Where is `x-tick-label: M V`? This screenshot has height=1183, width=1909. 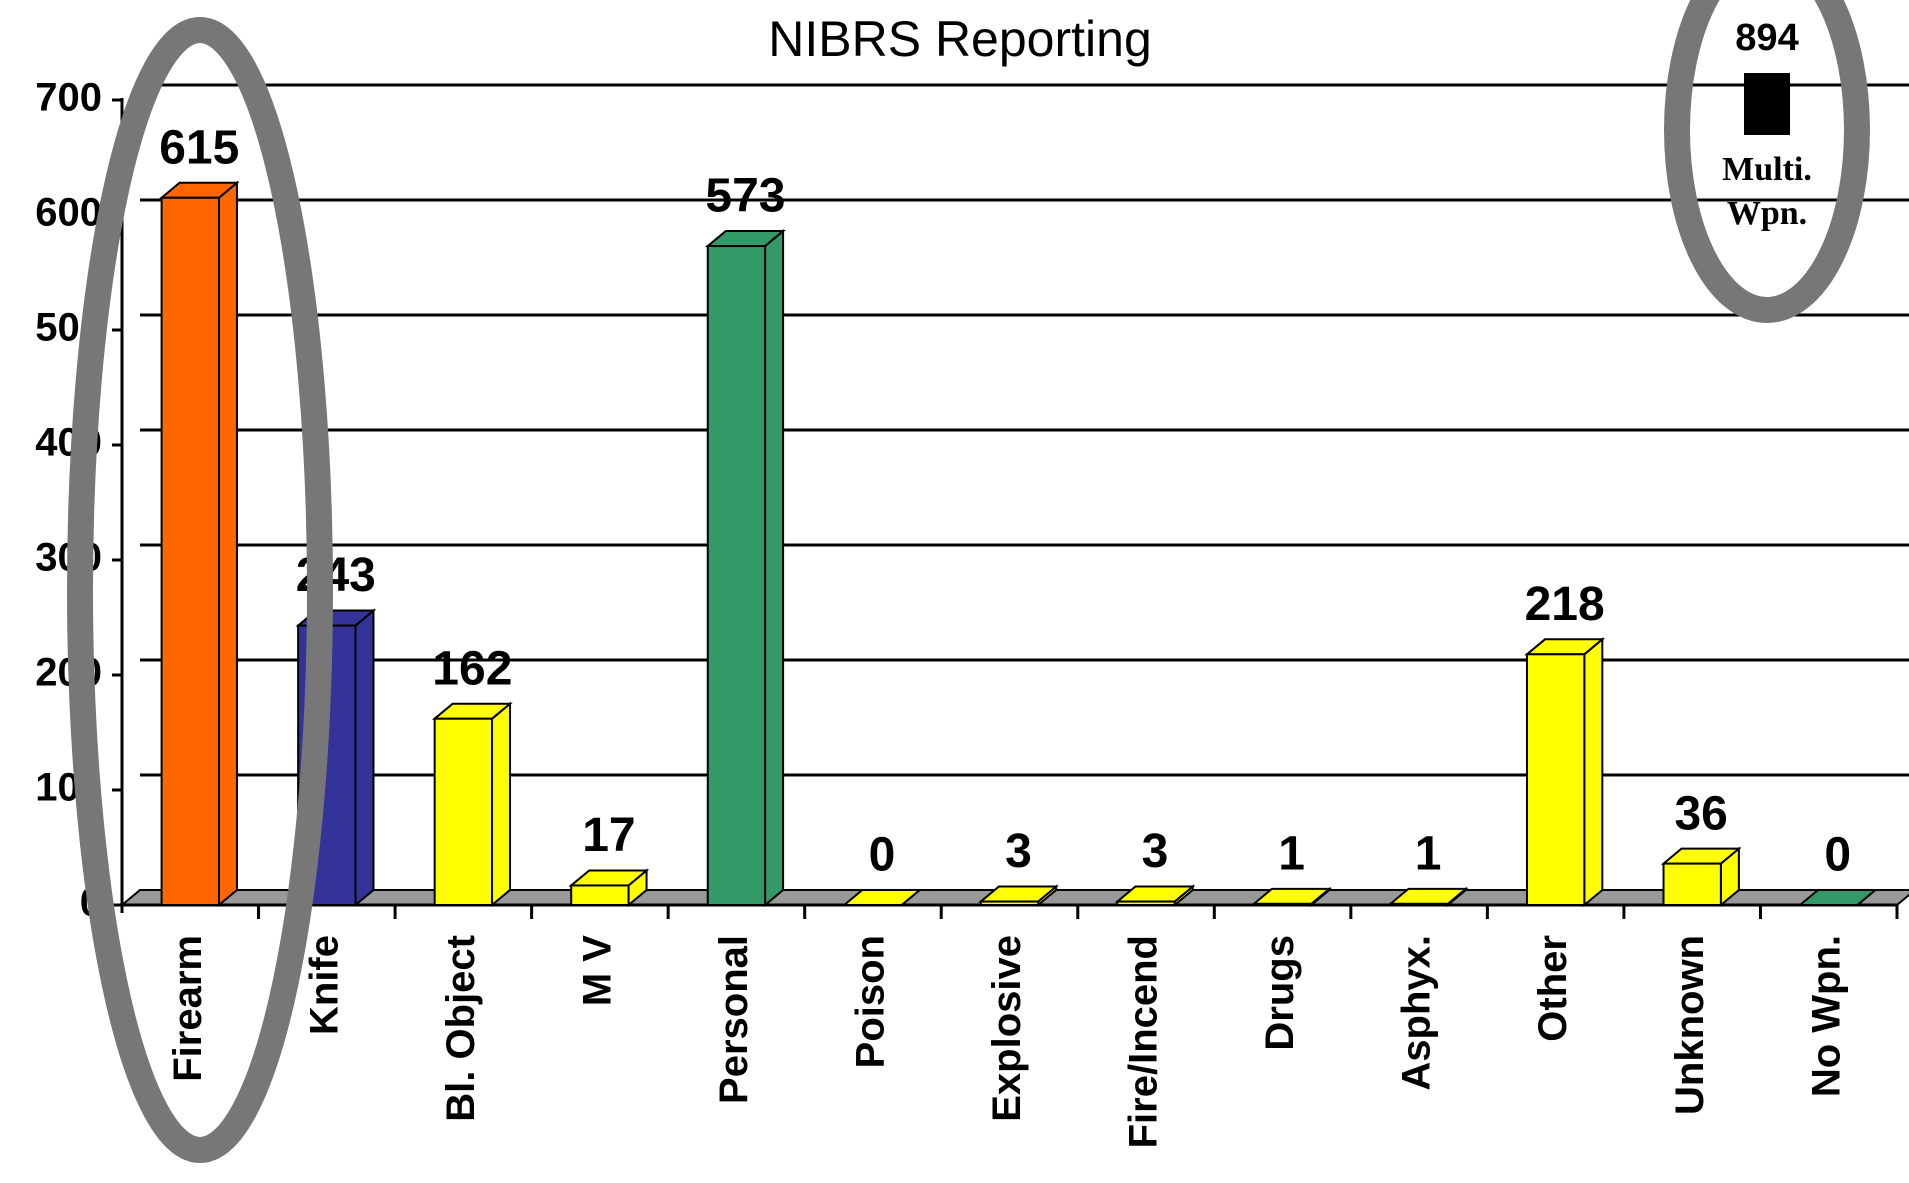 x-tick-label: M V is located at coordinates (597, 970).